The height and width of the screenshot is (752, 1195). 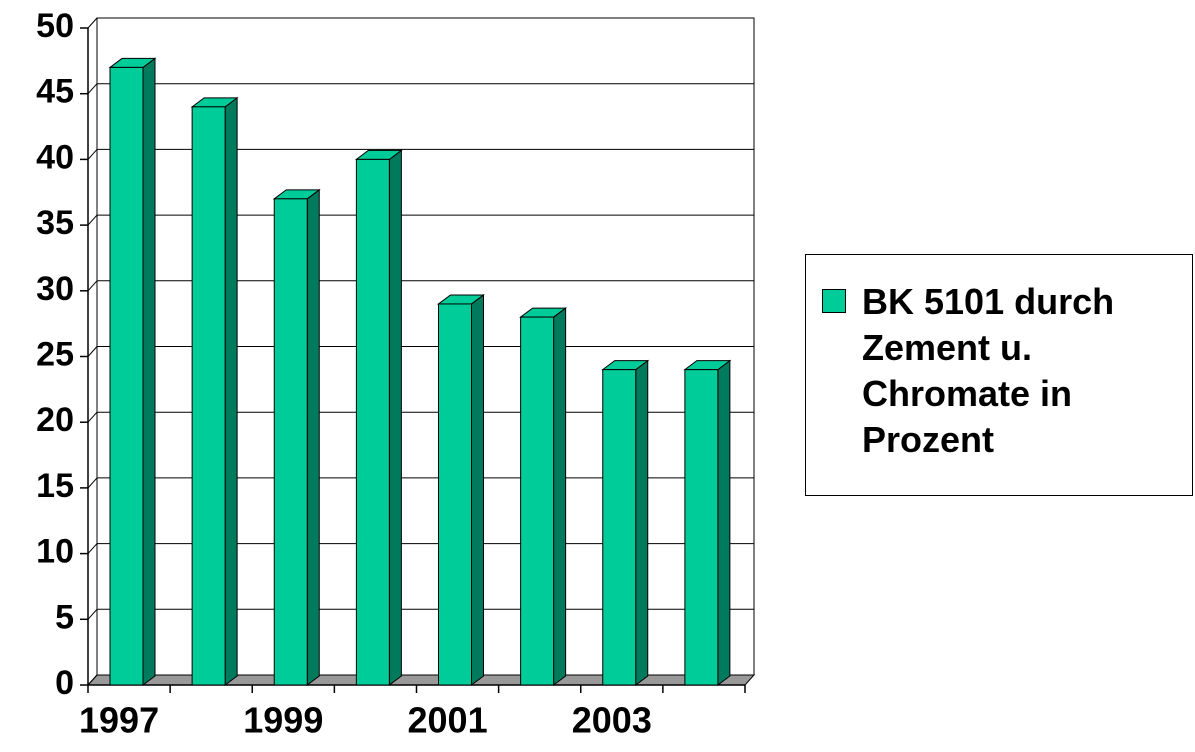 What do you see at coordinates (55, 92) in the screenshot?
I see `y-tick-label: 45` at bounding box center [55, 92].